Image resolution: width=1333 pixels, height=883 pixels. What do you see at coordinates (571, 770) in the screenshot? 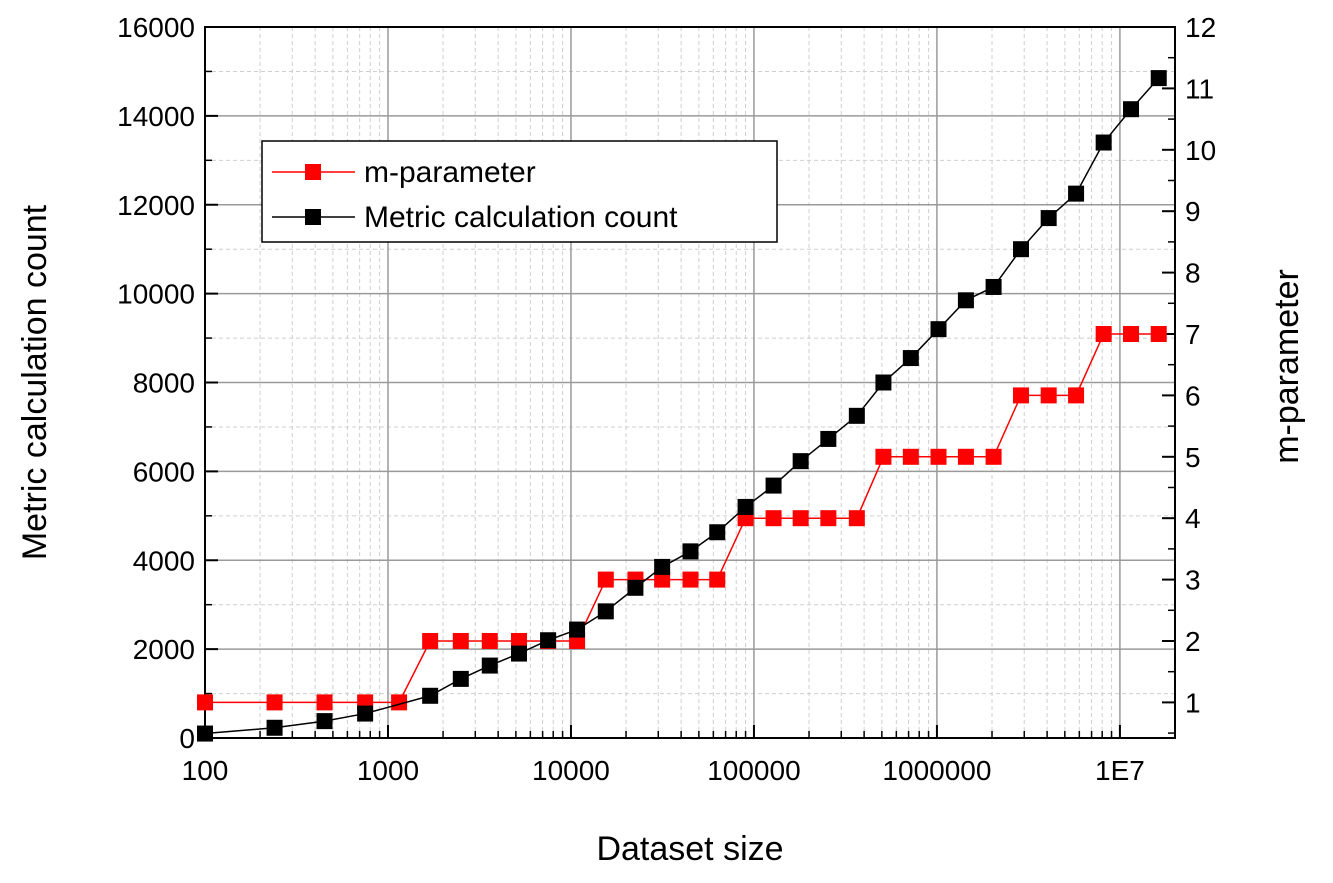
I see `x-tick-label: 10000` at bounding box center [571, 770].